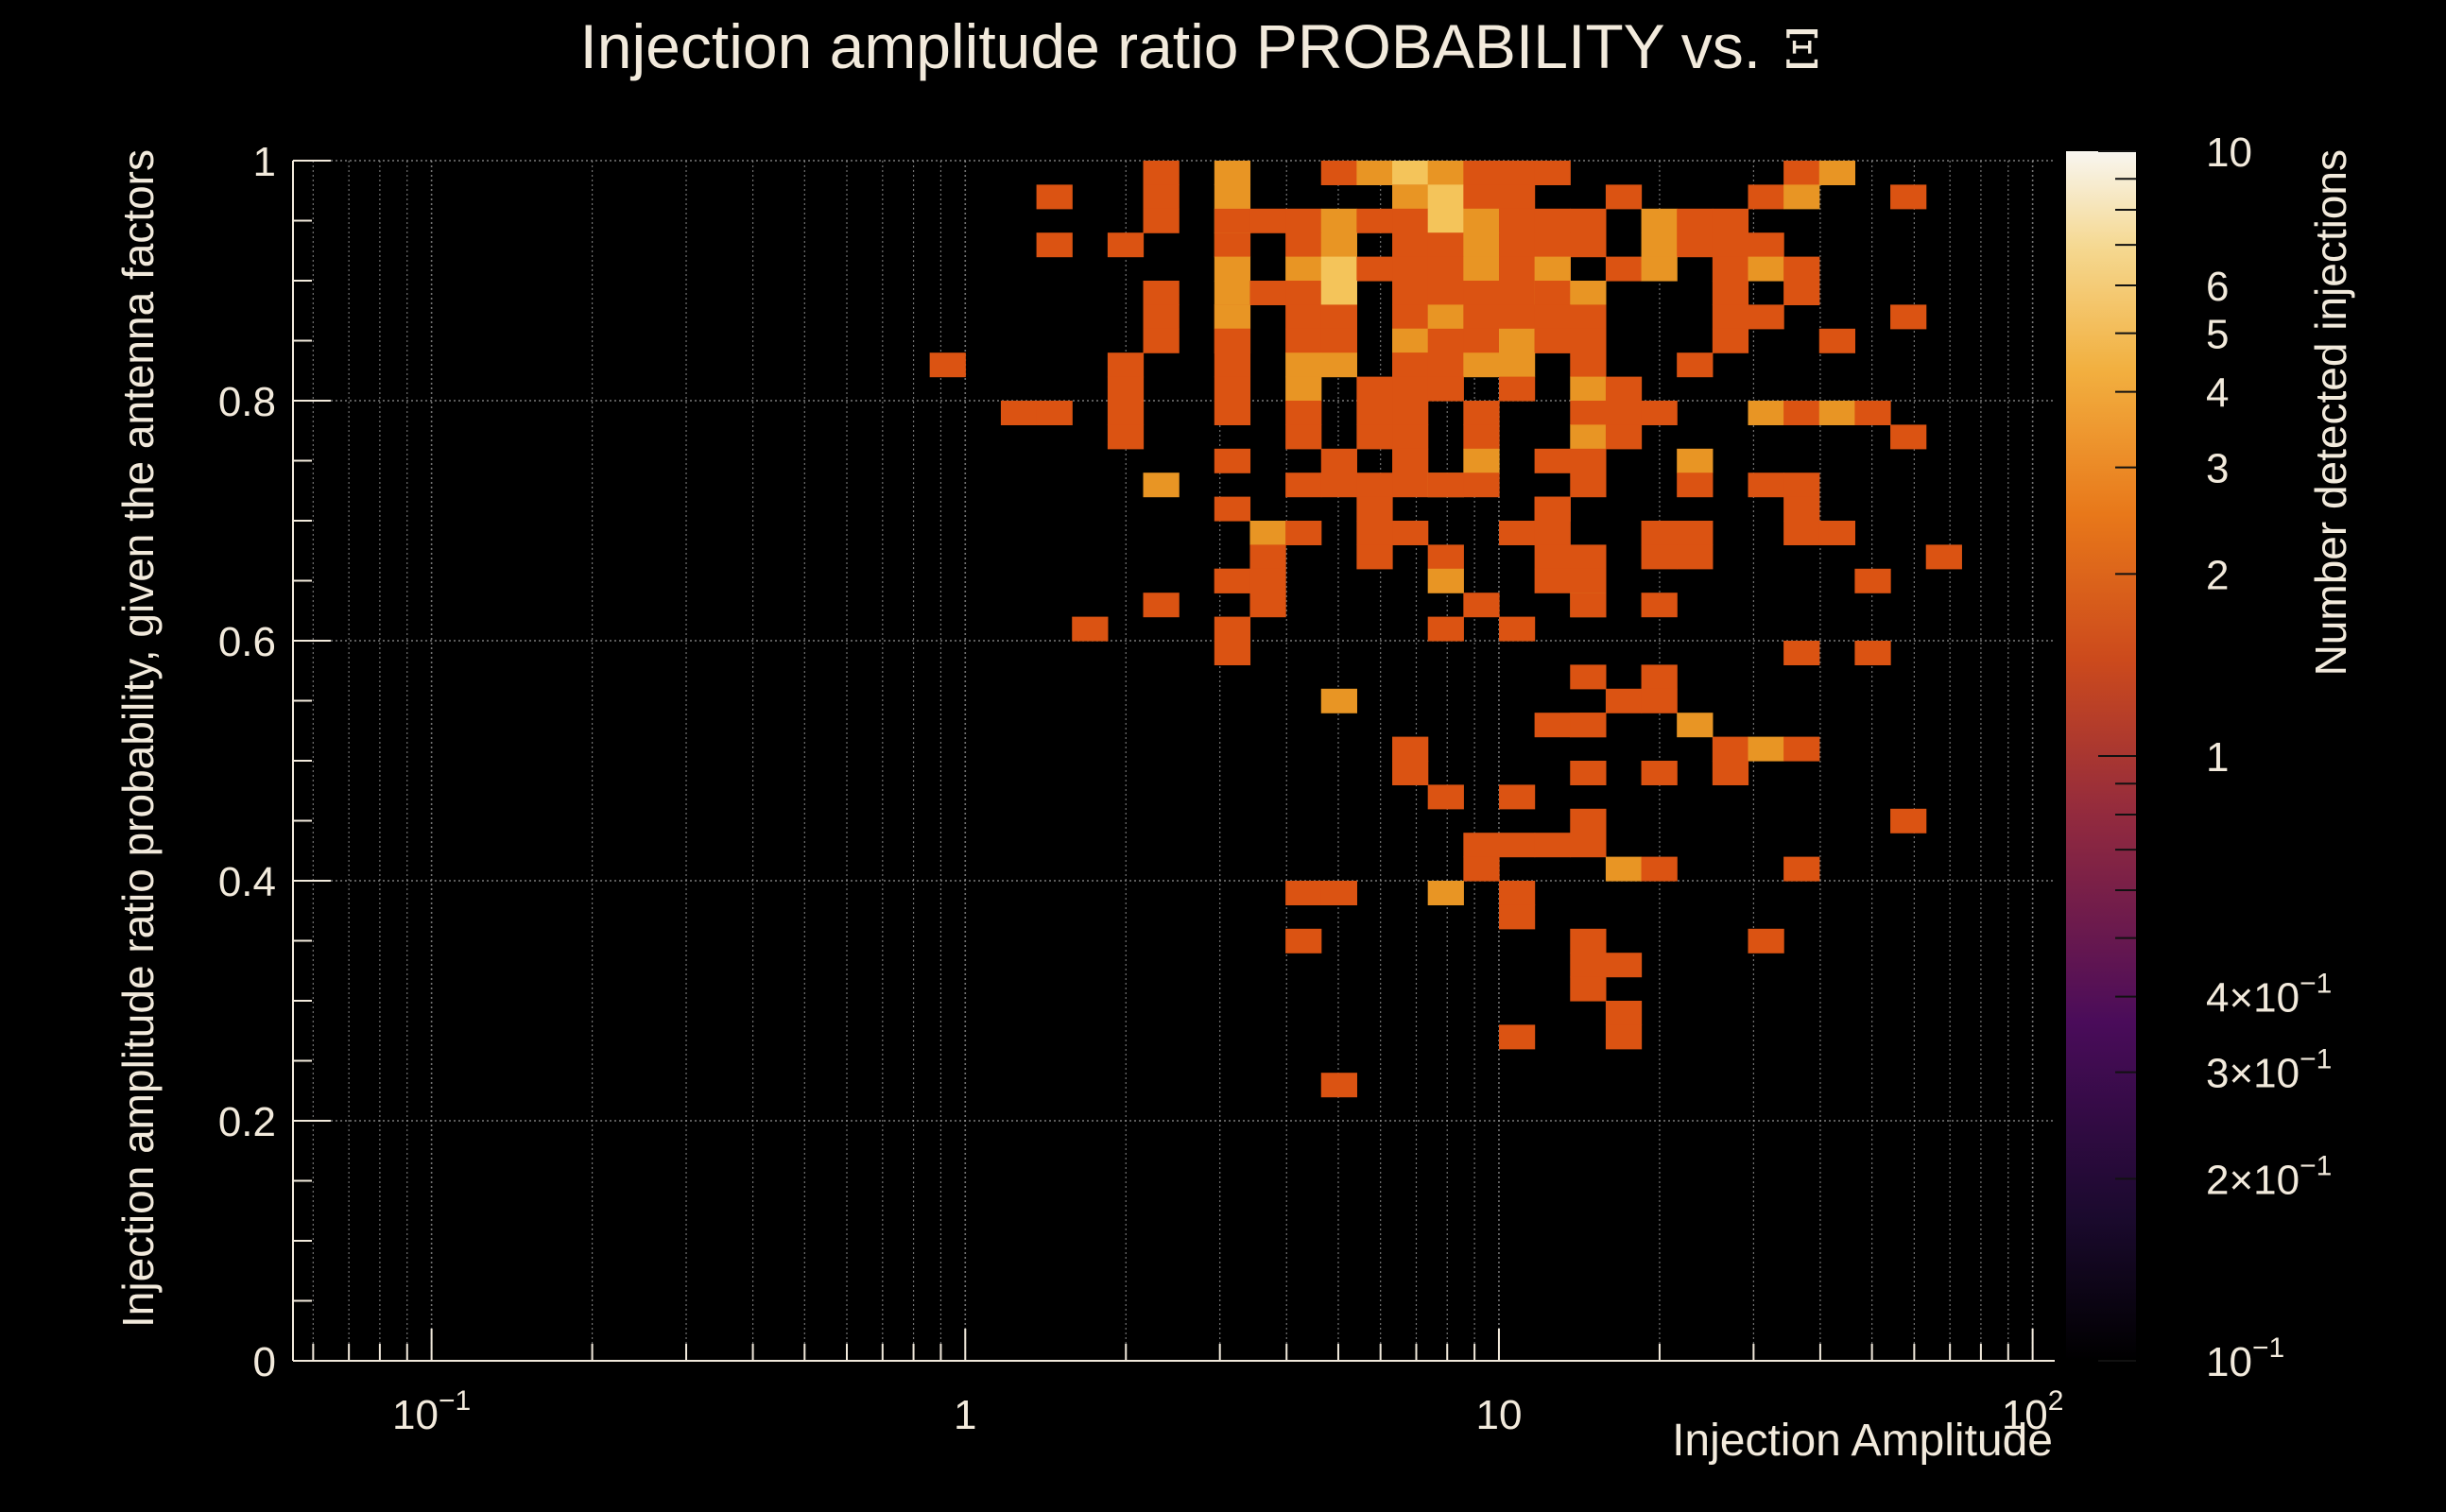  What do you see at coordinates (2217, 393) in the screenshot?
I see `colorbar-tick-label: 4` at bounding box center [2217, 393].